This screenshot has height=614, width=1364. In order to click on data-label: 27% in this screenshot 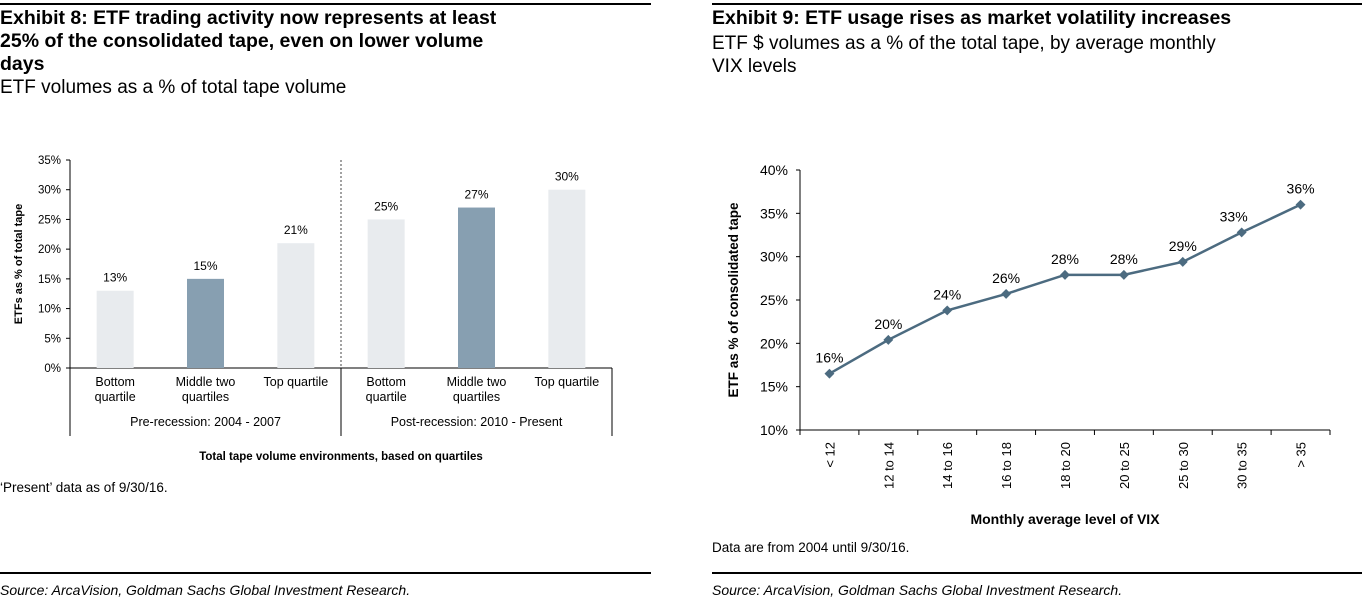, I will do `click(476, 195)`.